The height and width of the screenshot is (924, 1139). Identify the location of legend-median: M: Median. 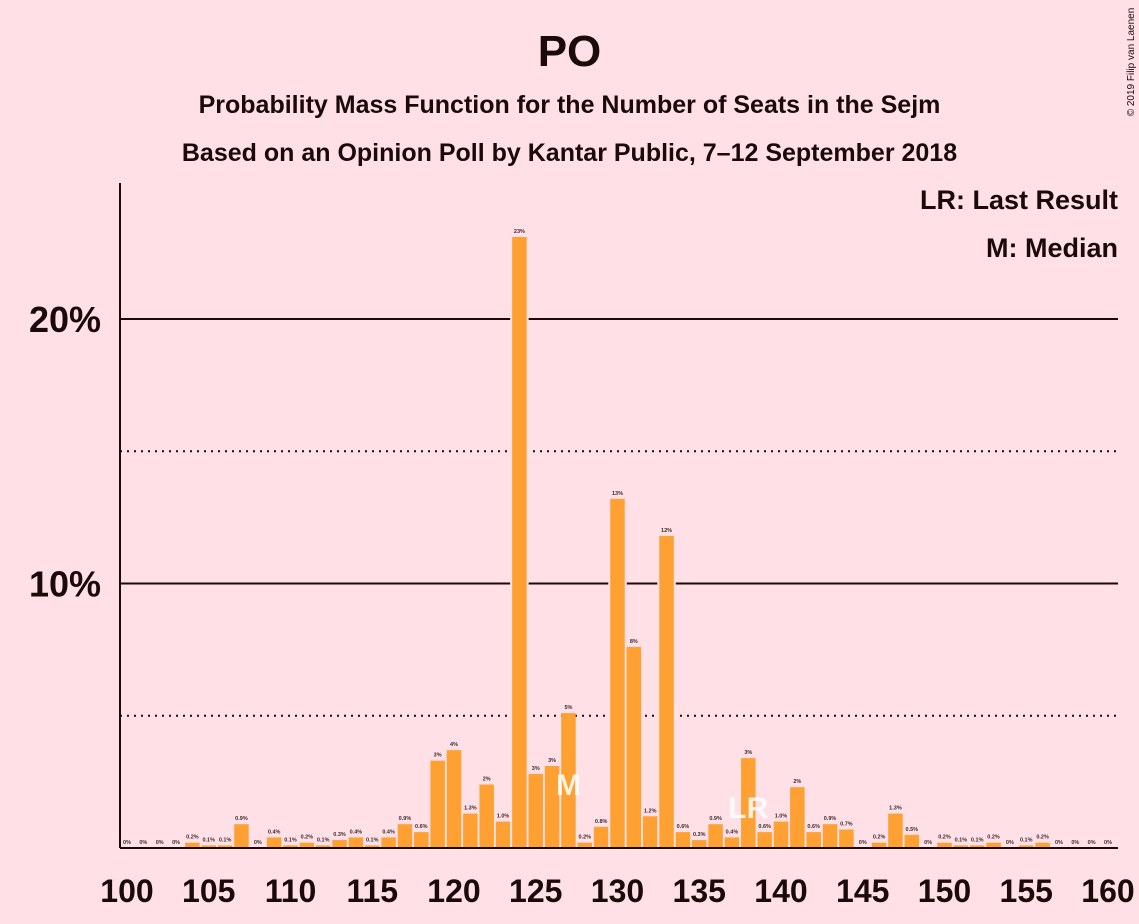
(1052, 248).